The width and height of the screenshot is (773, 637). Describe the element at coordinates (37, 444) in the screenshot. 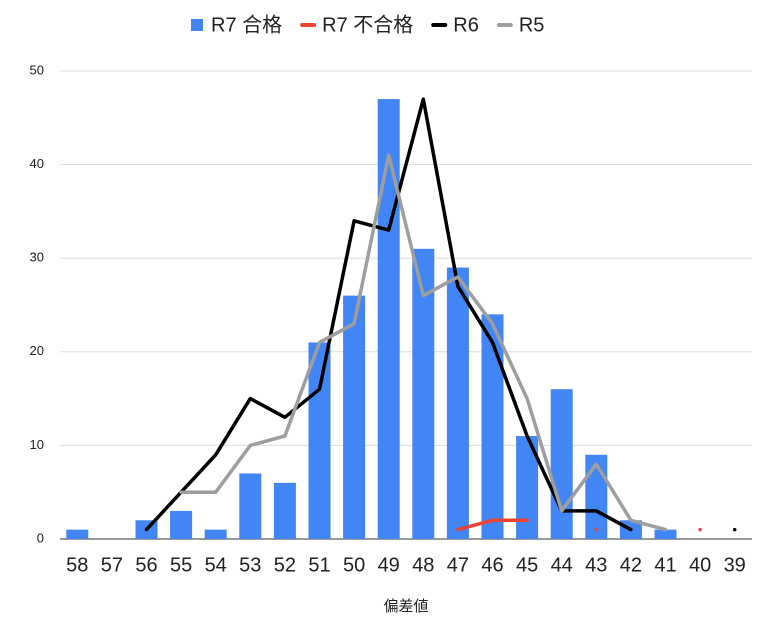

I see `y-tick-label: 10` at that location.